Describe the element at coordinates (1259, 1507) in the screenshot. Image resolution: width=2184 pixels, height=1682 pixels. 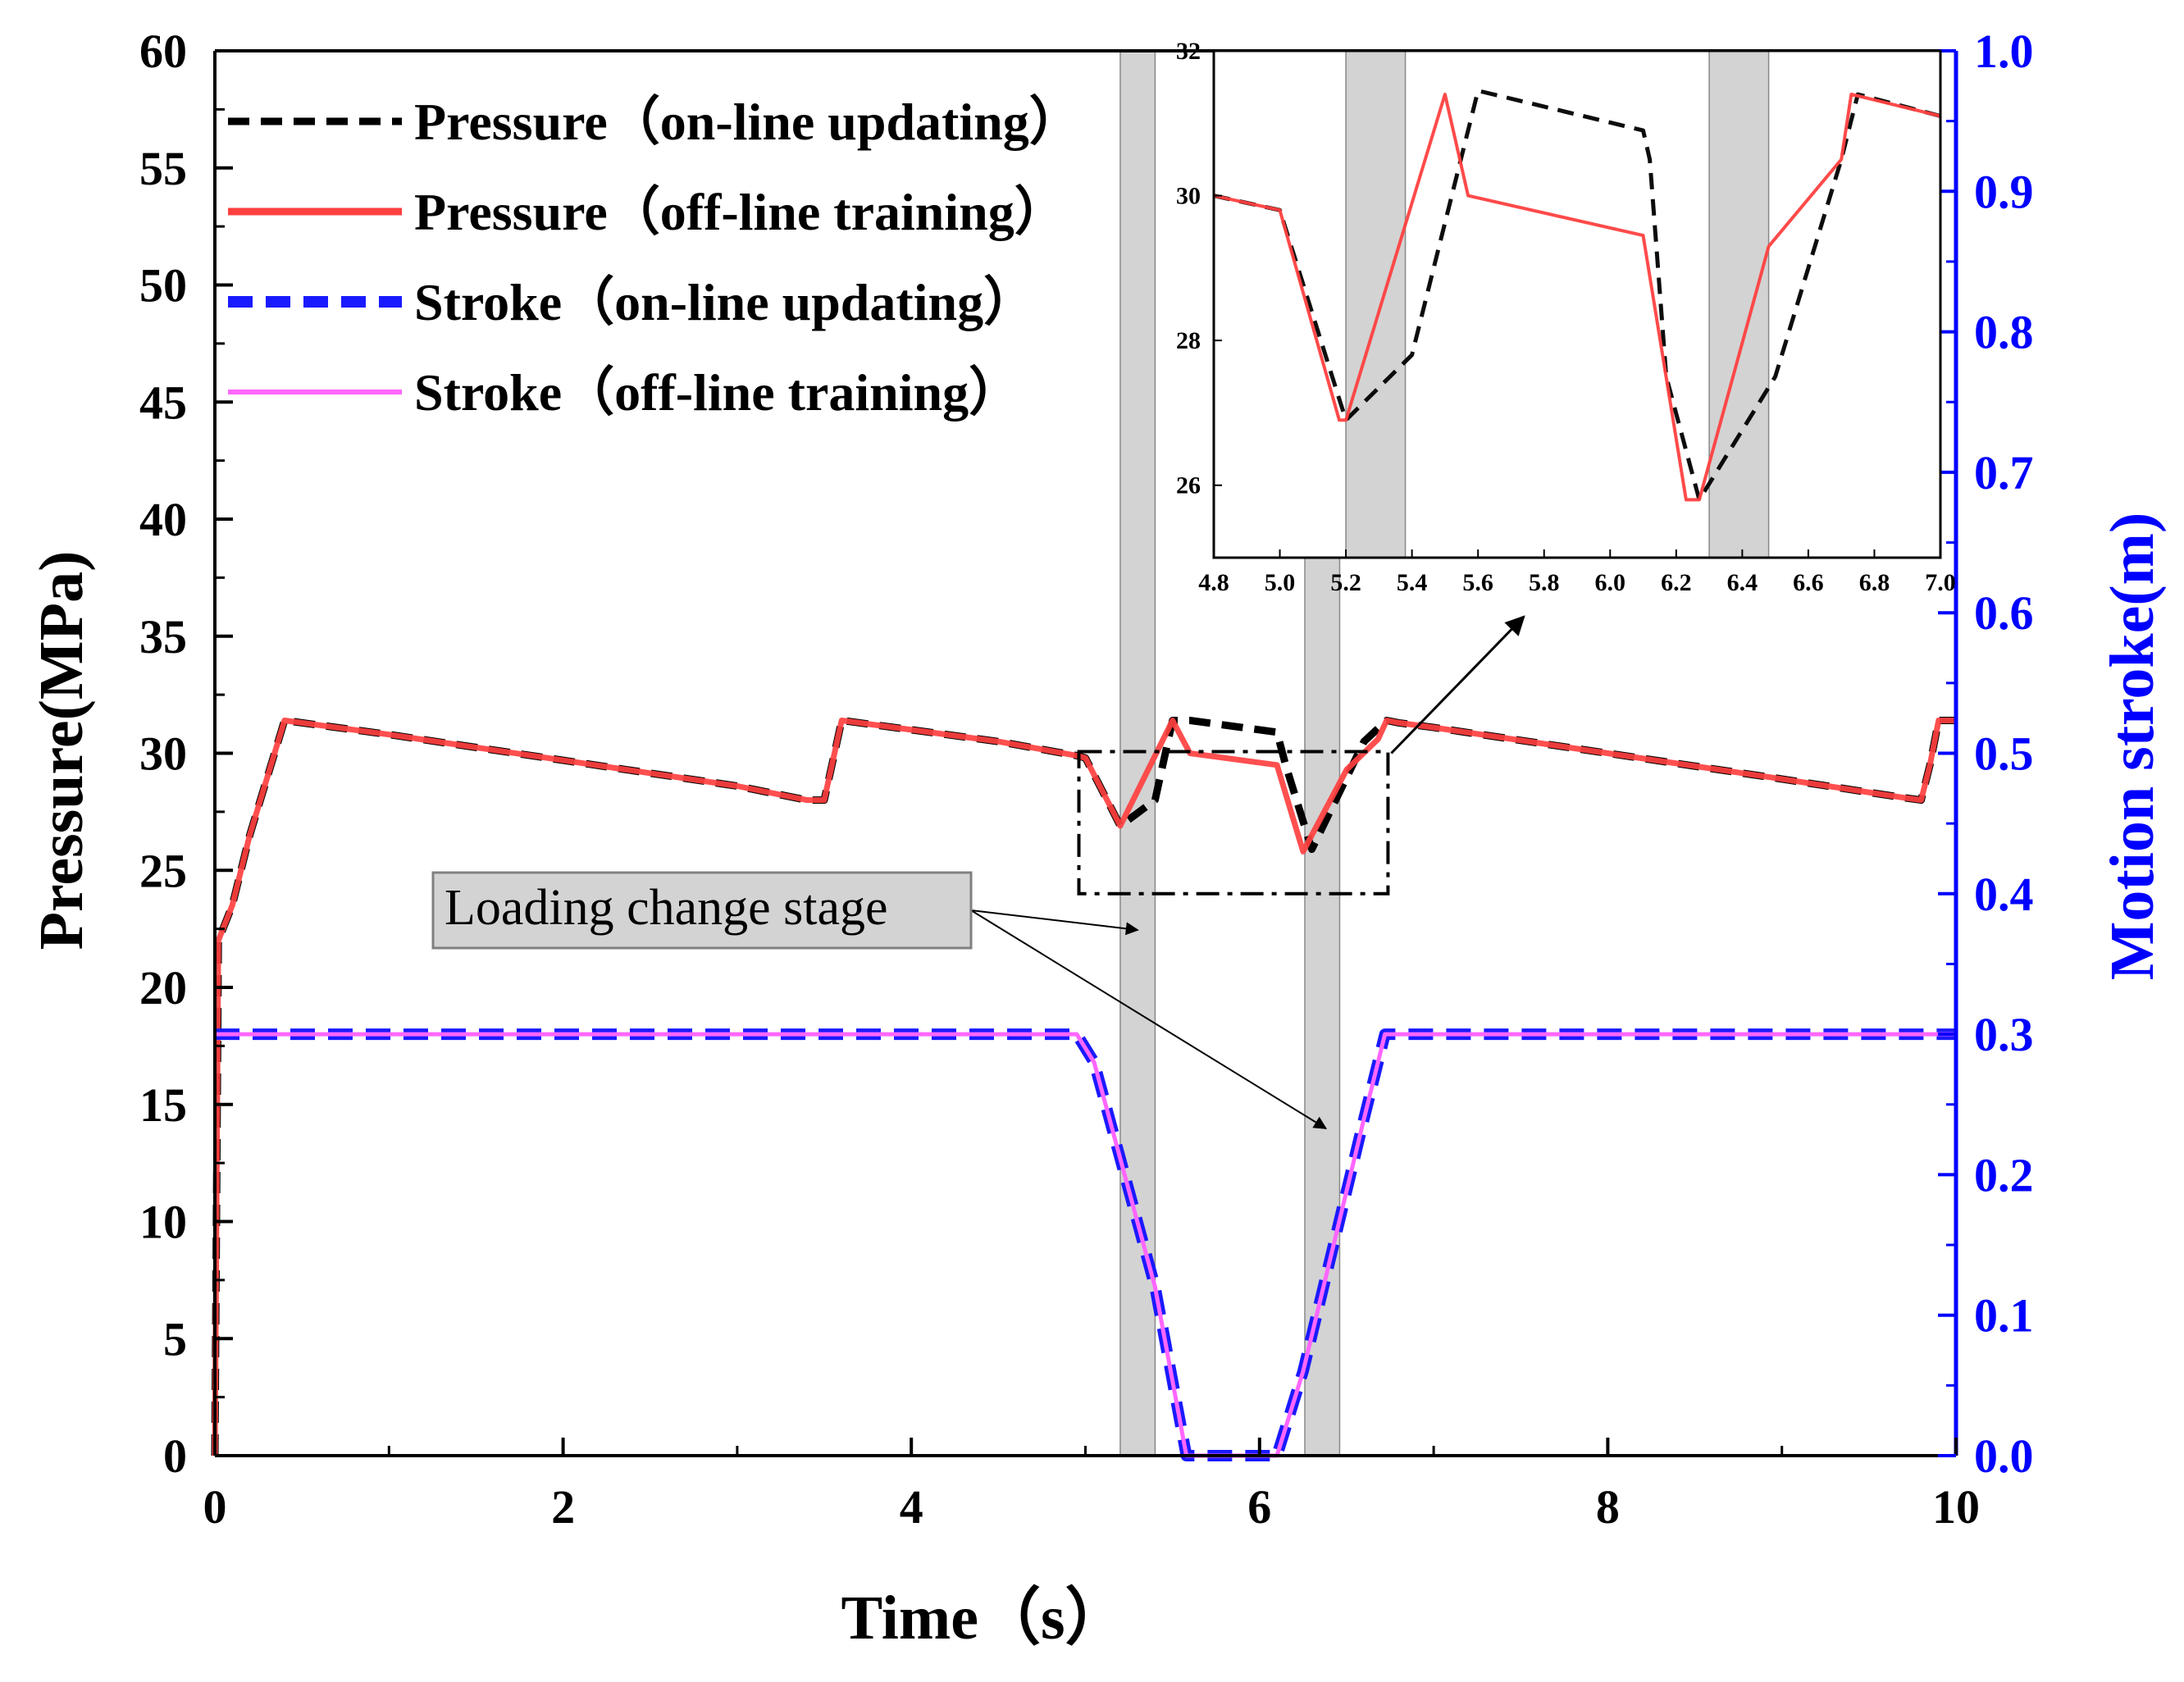
I see `x-tick-label: 6` at that location.